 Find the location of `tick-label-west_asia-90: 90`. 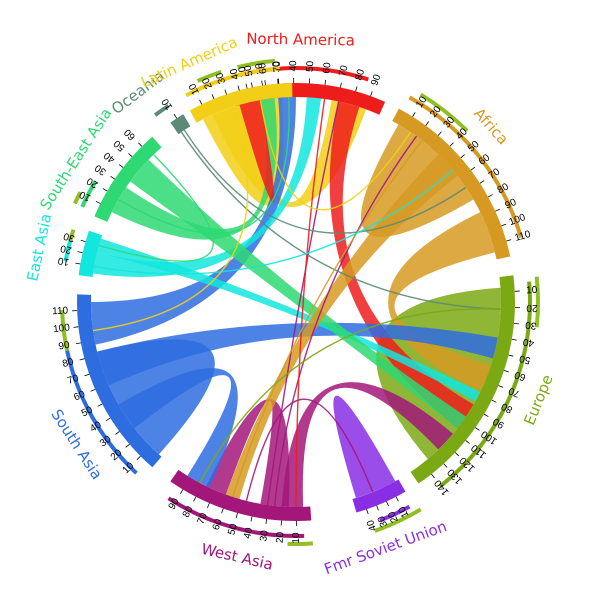

tick-label-west_asia-90: 90 is located at coordinates (174, 504).